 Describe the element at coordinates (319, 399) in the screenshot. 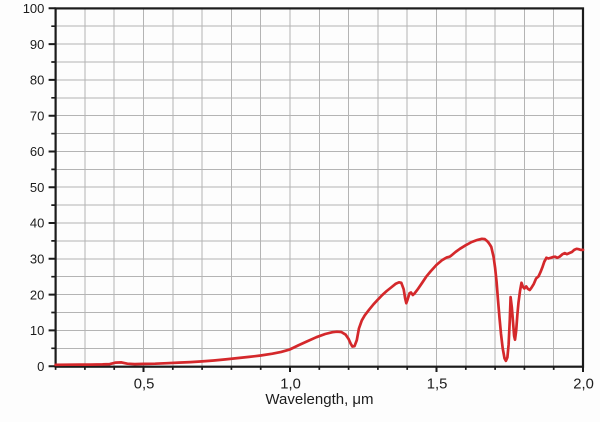

I see `svg-text: Wavelength, μm` at that location.